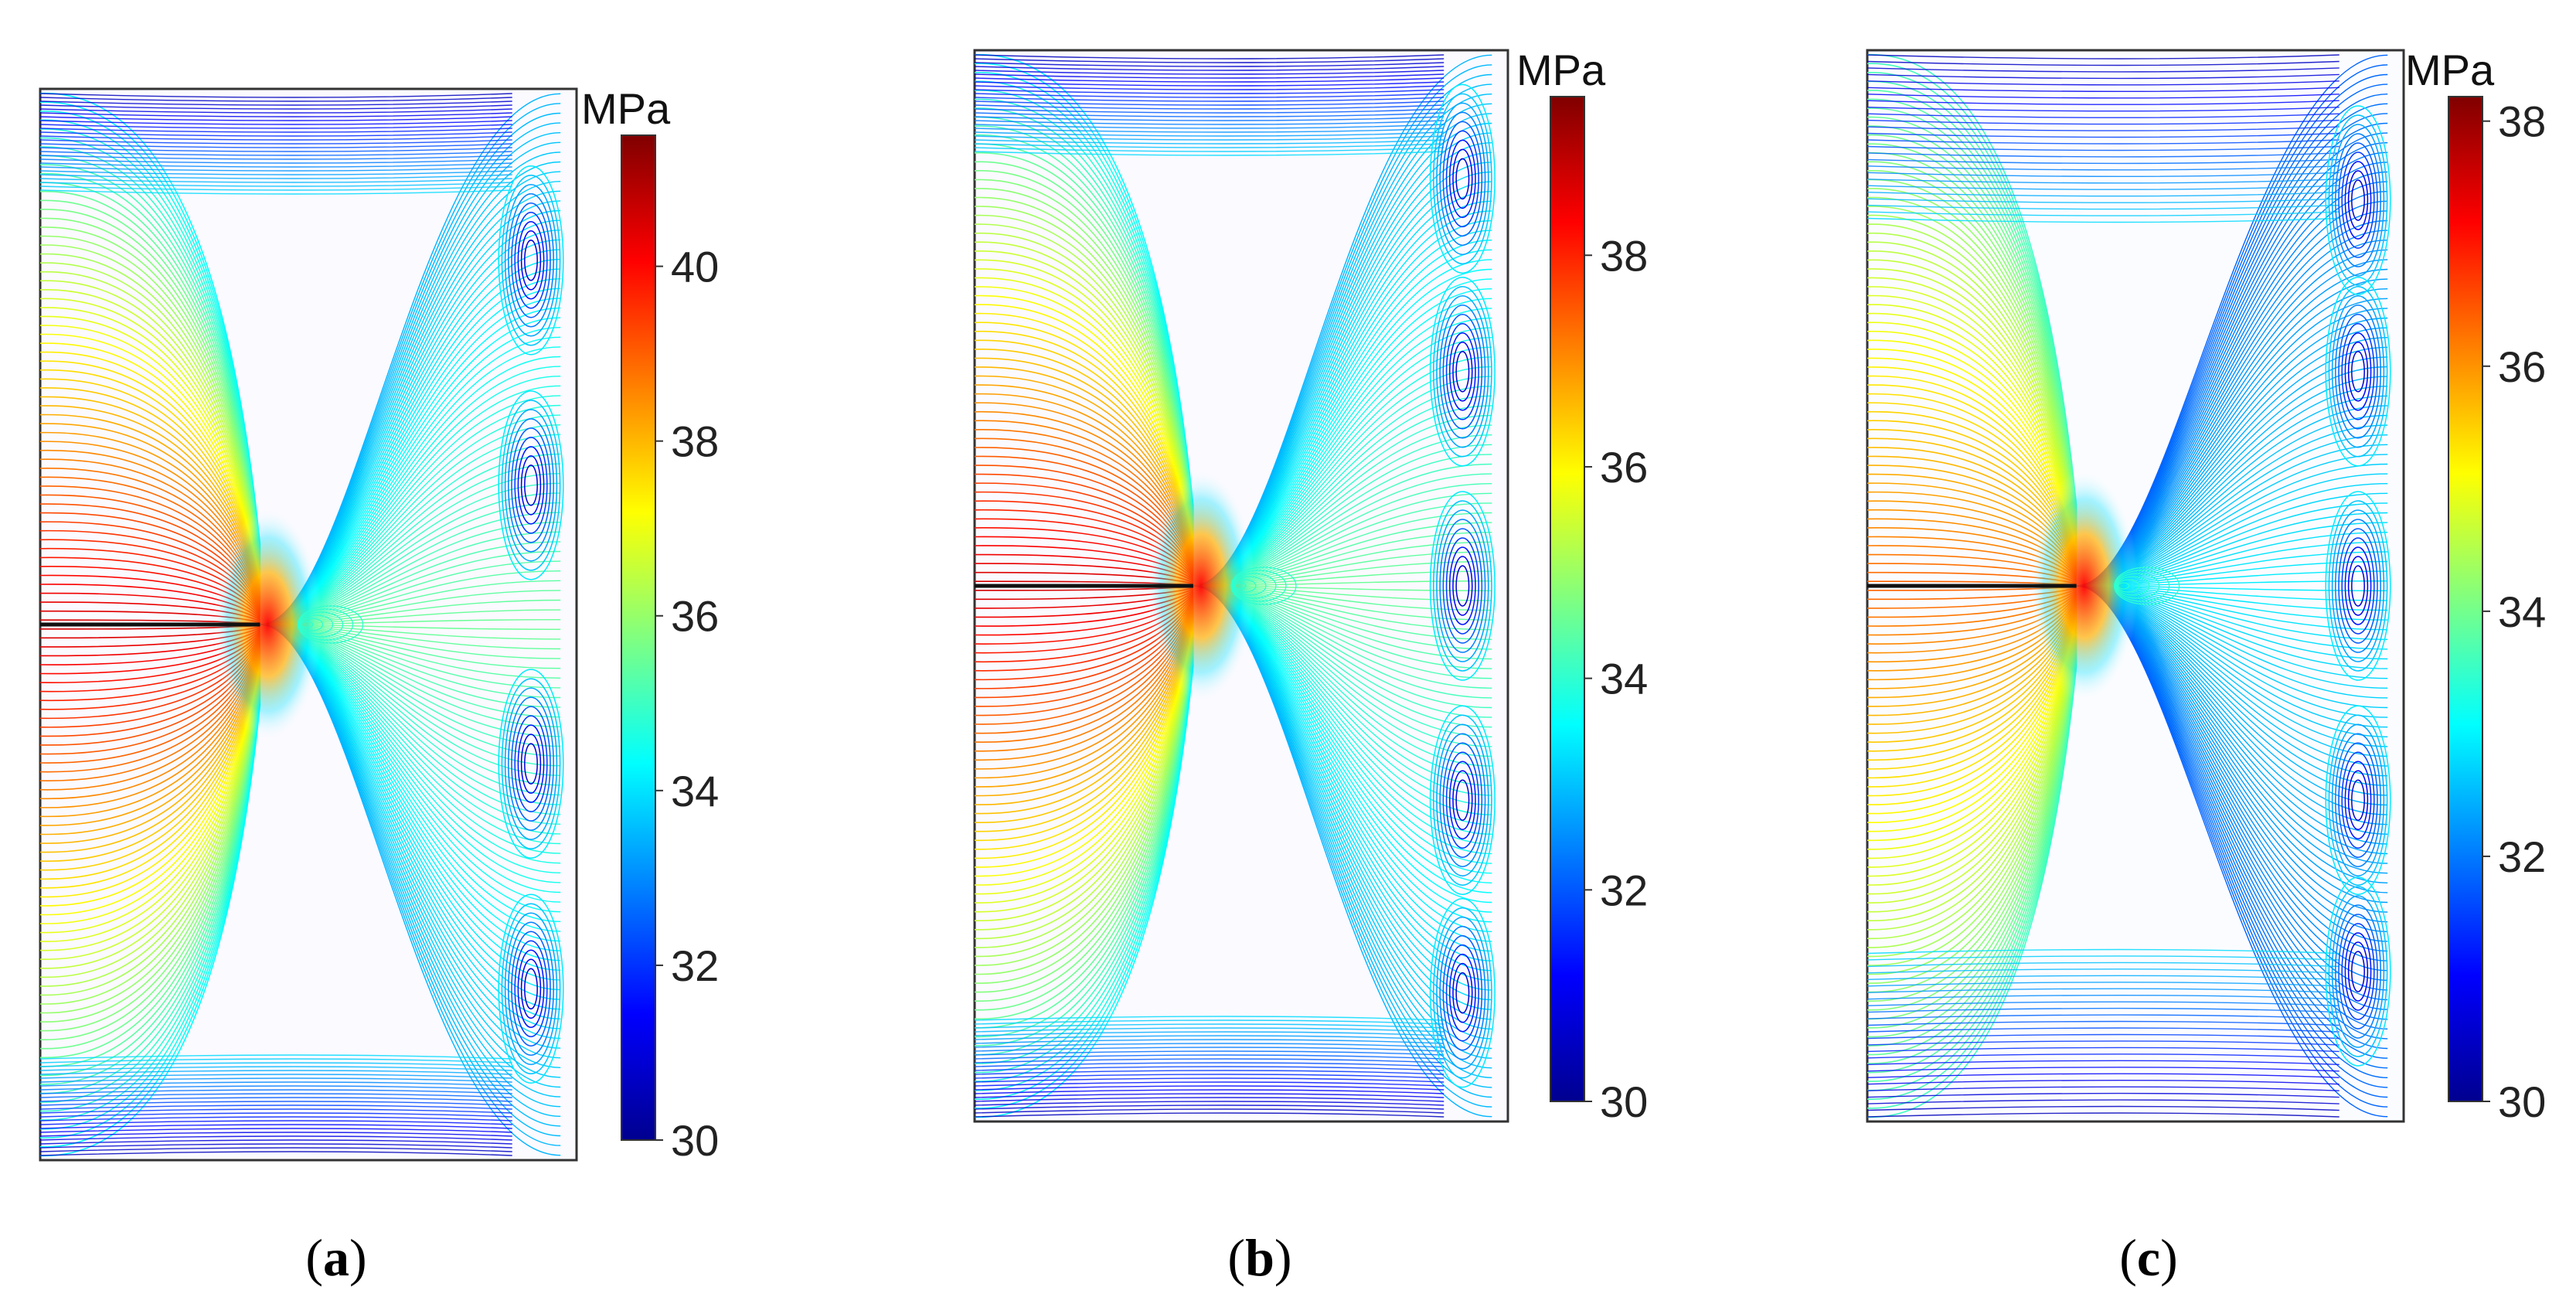  Describe the element at coordinates (2450, 70) in the screenshot. I see `colorbar-unit-c: MPa` at that location.